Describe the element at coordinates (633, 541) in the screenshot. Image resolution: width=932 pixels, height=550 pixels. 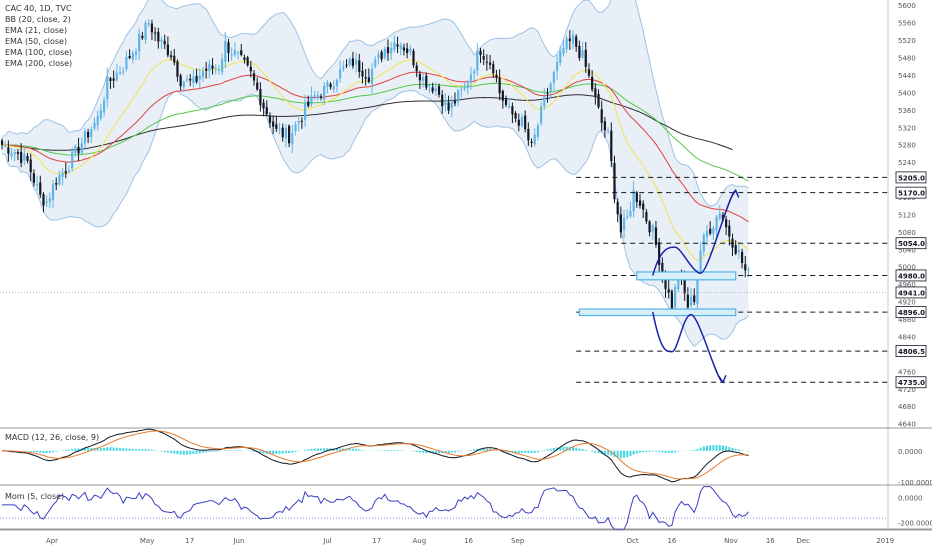
I see `time-tick-label: Oct` at that location.